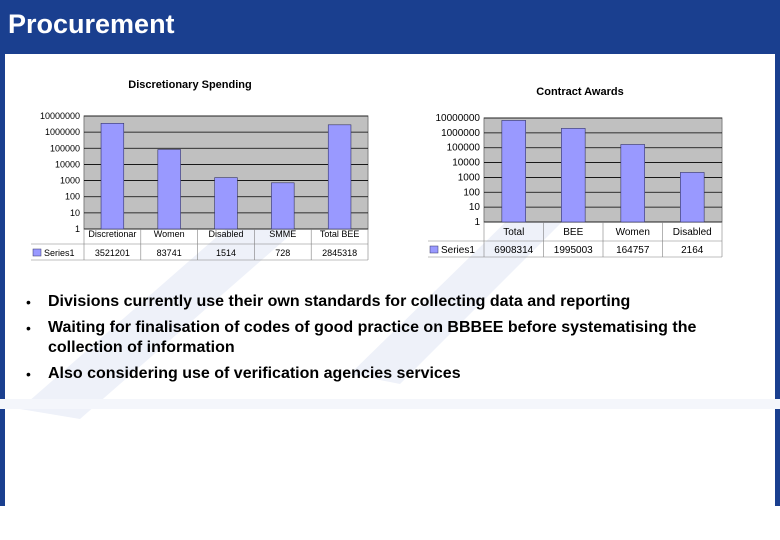  What do you see at coordinates (2, 280) in the screenshot?
I see `frame-left` at bounding box center [2, 280].